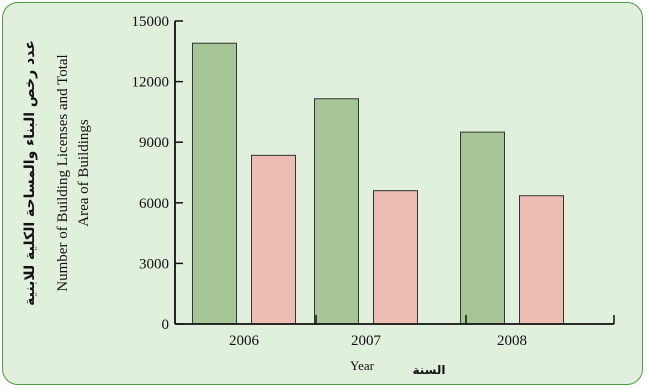  I want to click on x-tick-label-2006: 2006, so click(244, 341).